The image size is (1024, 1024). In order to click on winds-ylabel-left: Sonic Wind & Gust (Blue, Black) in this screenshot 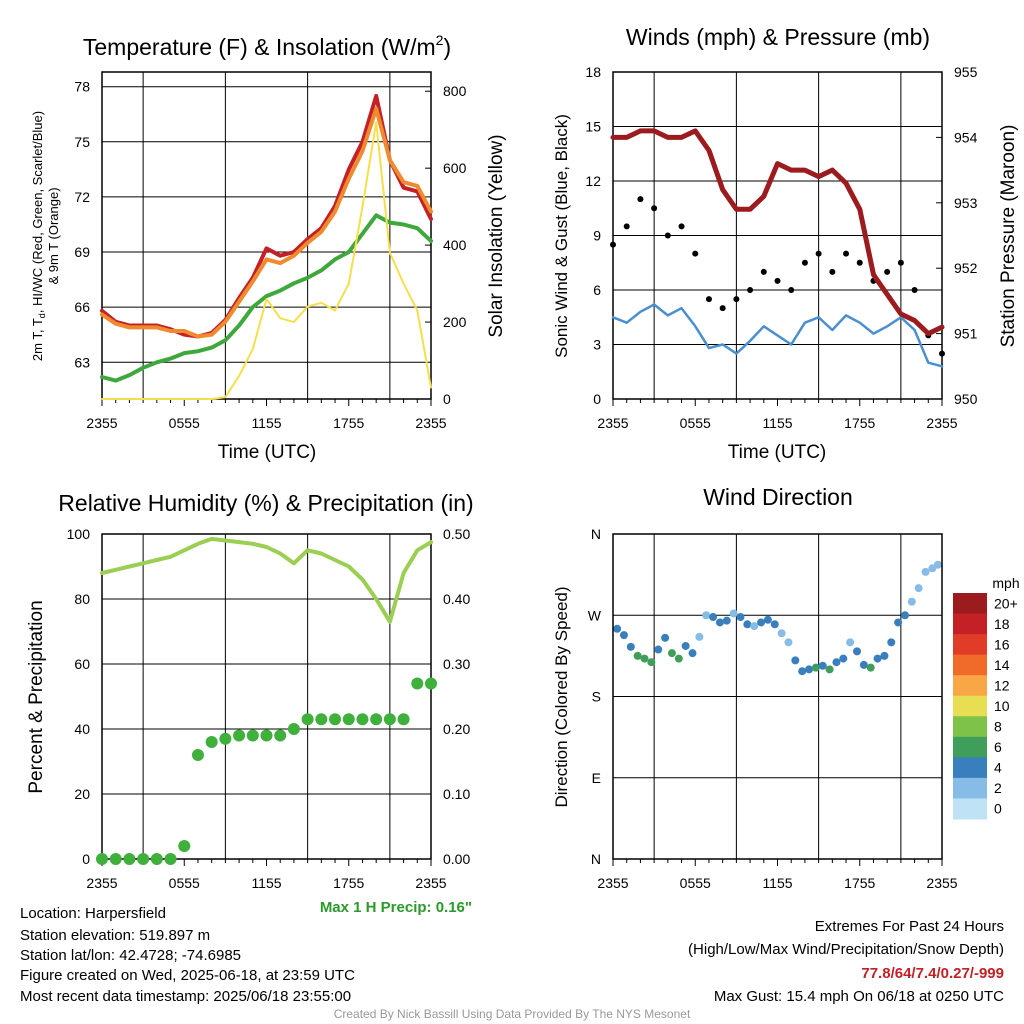, I will do `click(561, 236)`.